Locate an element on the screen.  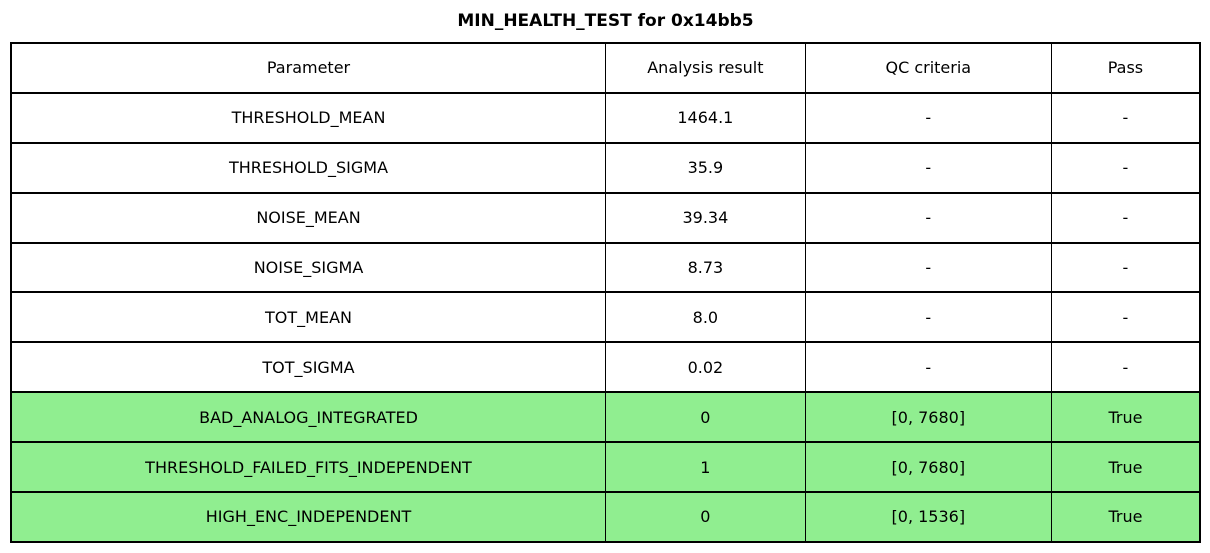
column-header-pass: Pass is located at coordinates (1125, 68).